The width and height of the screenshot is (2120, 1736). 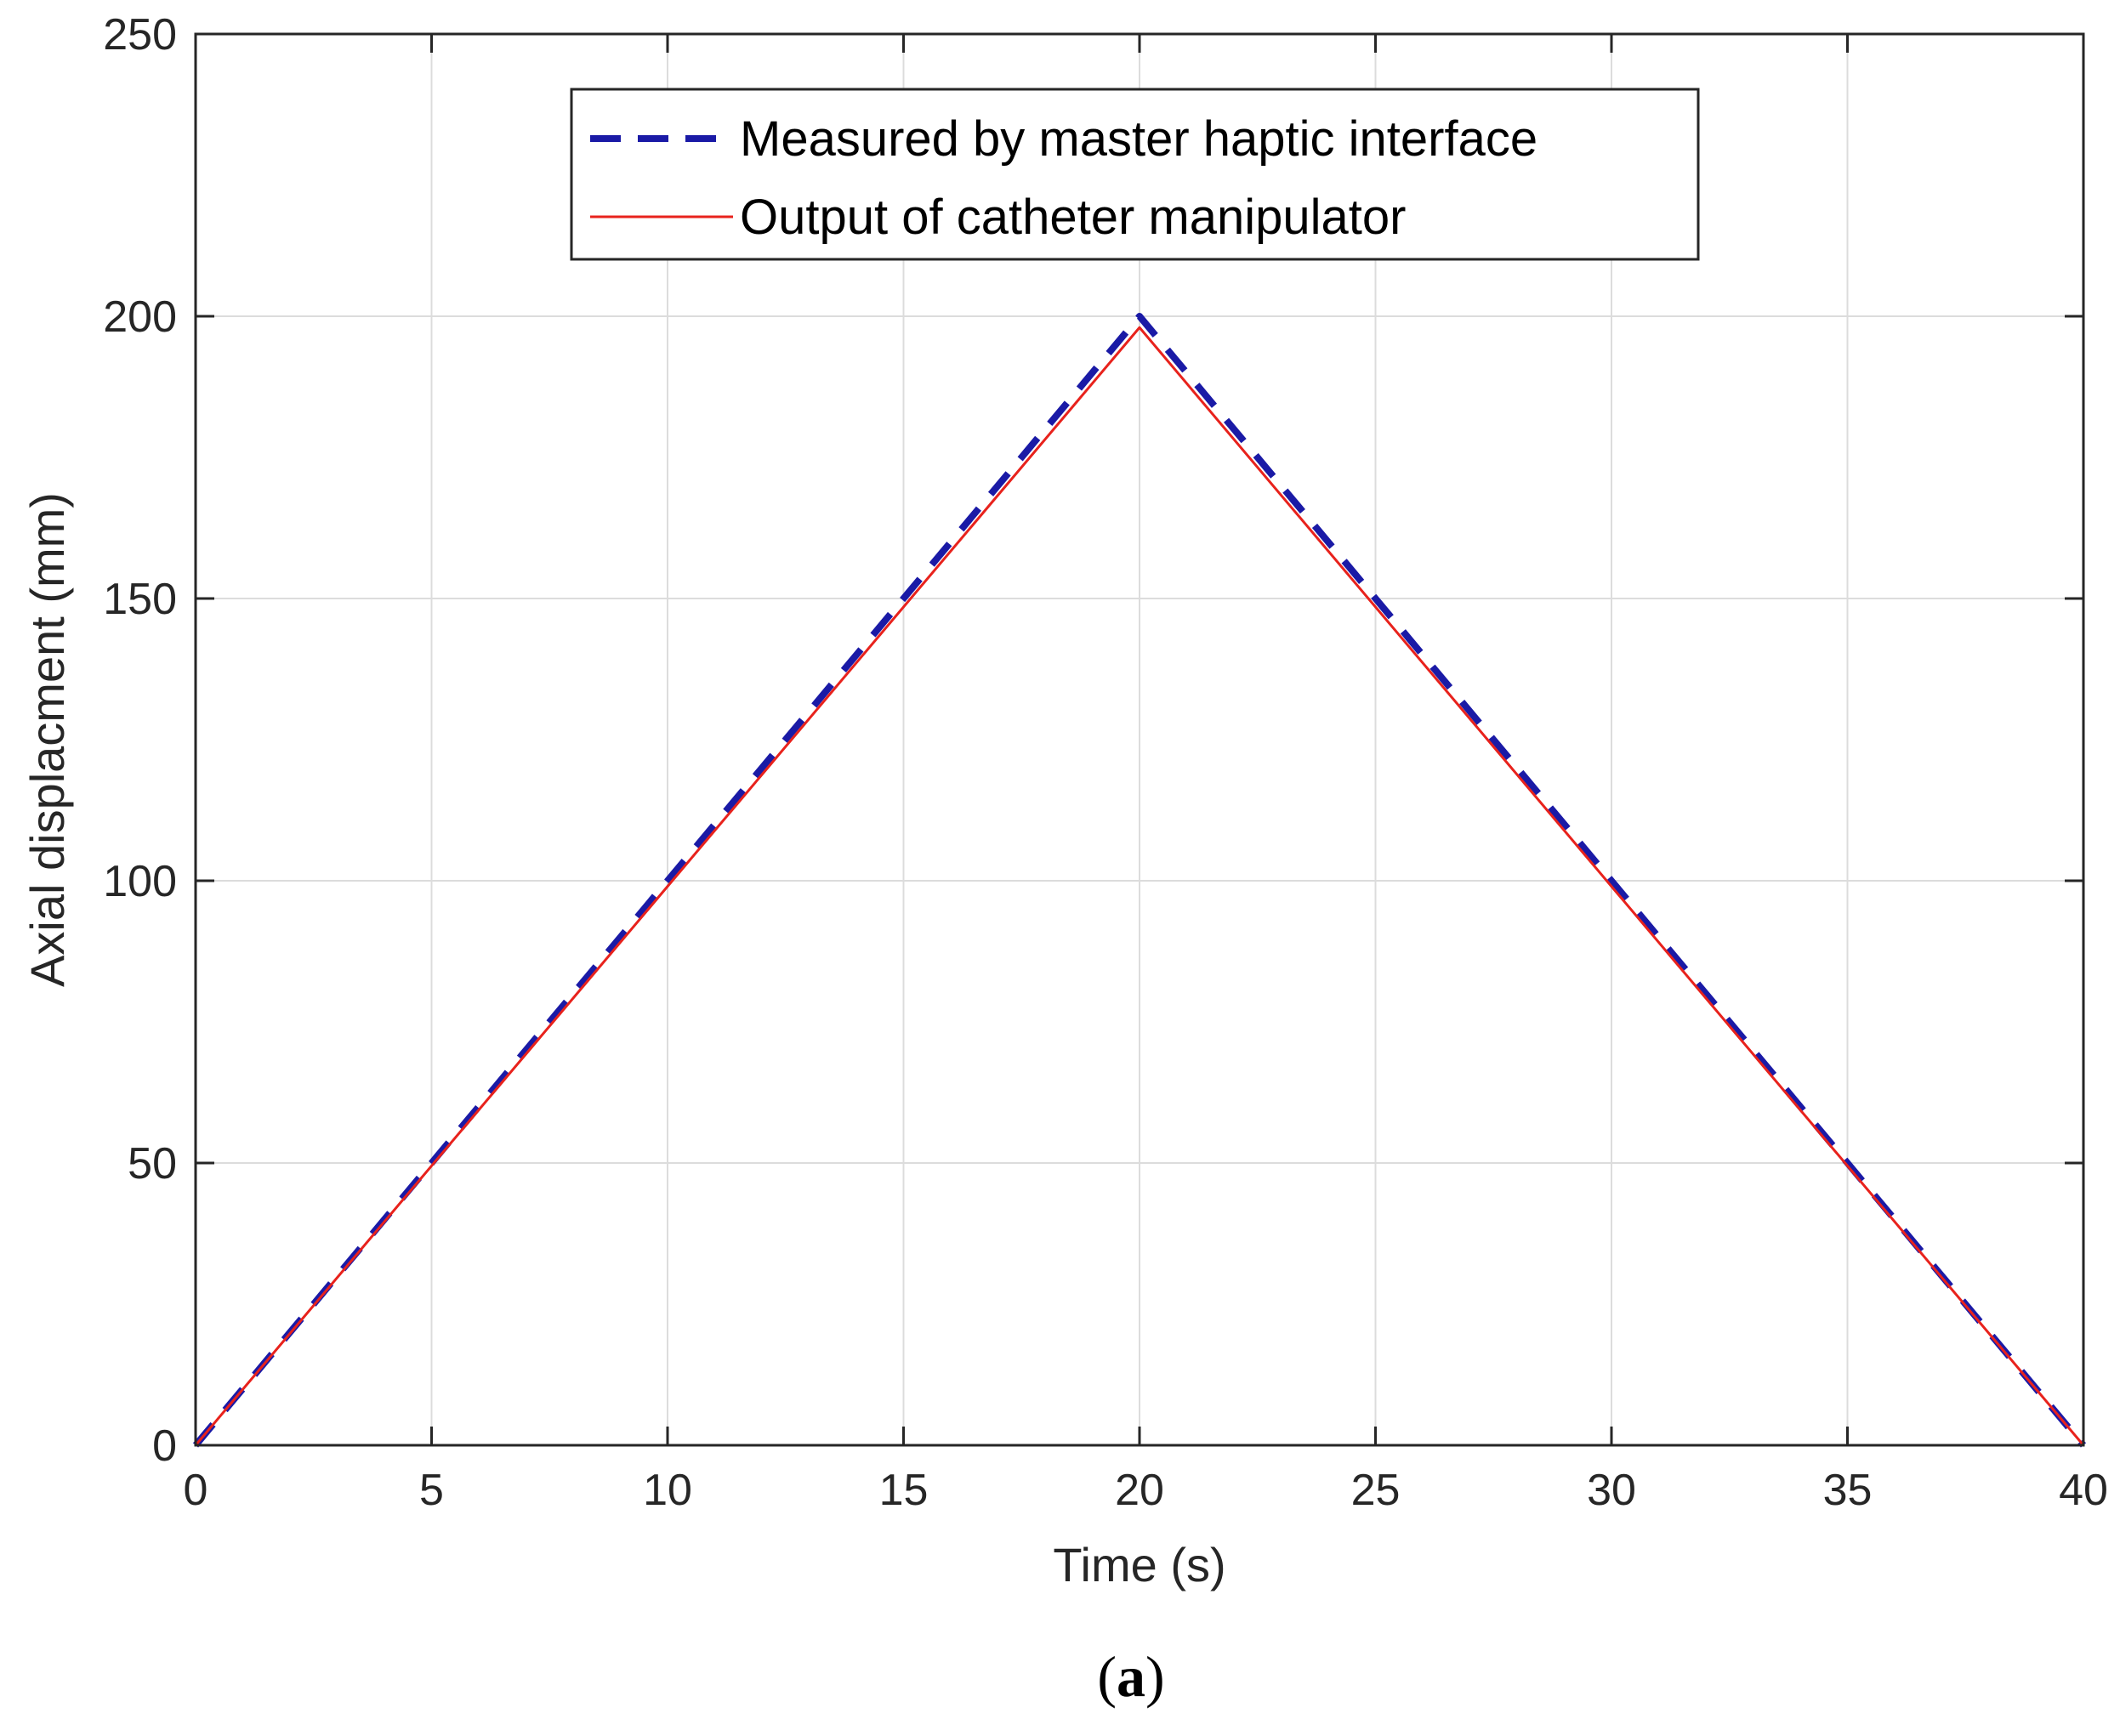 I want to click on y-tick-label: 0, so click(x=165, y=1446).